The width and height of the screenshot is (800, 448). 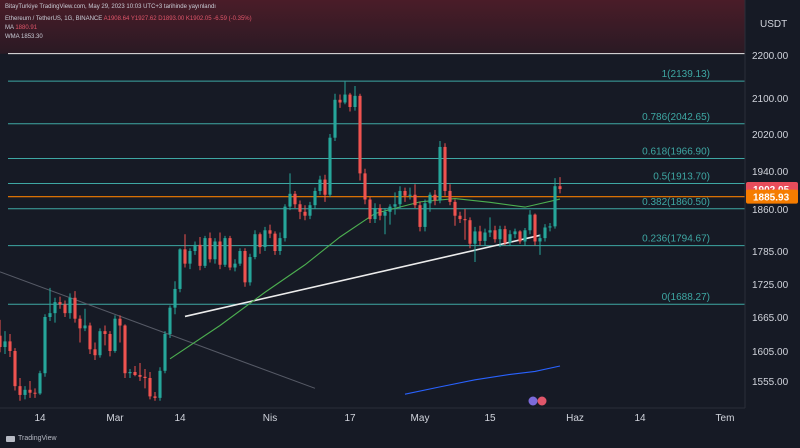 What do you see at coordinates (640, 418) in the screenshot?
I see `x-tick-label: 14` at bounding box center [640, 418].